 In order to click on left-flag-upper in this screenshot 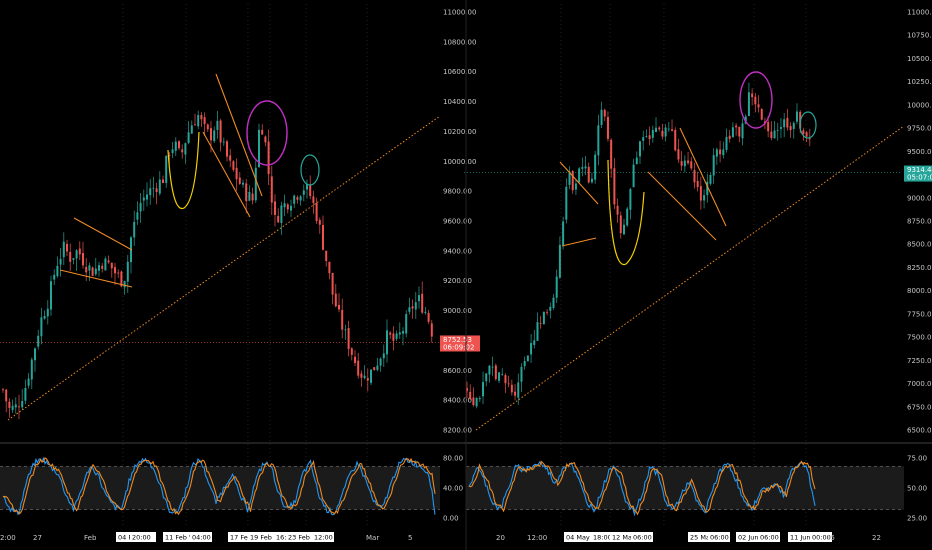, I will do `click(239, 135)`.